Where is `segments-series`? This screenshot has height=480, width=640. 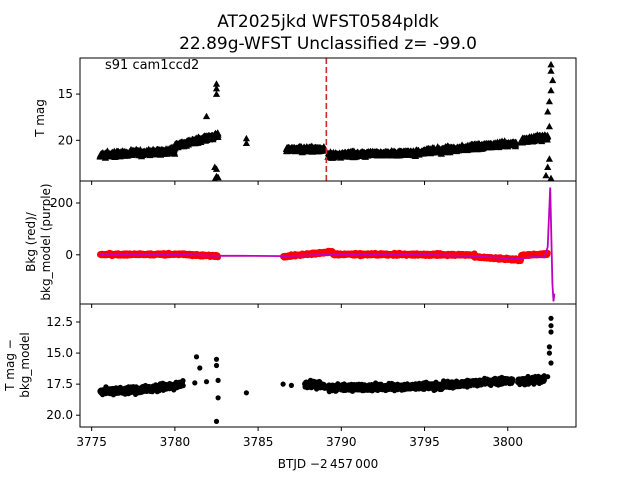
segments-series is located at coordinates (322, 385).